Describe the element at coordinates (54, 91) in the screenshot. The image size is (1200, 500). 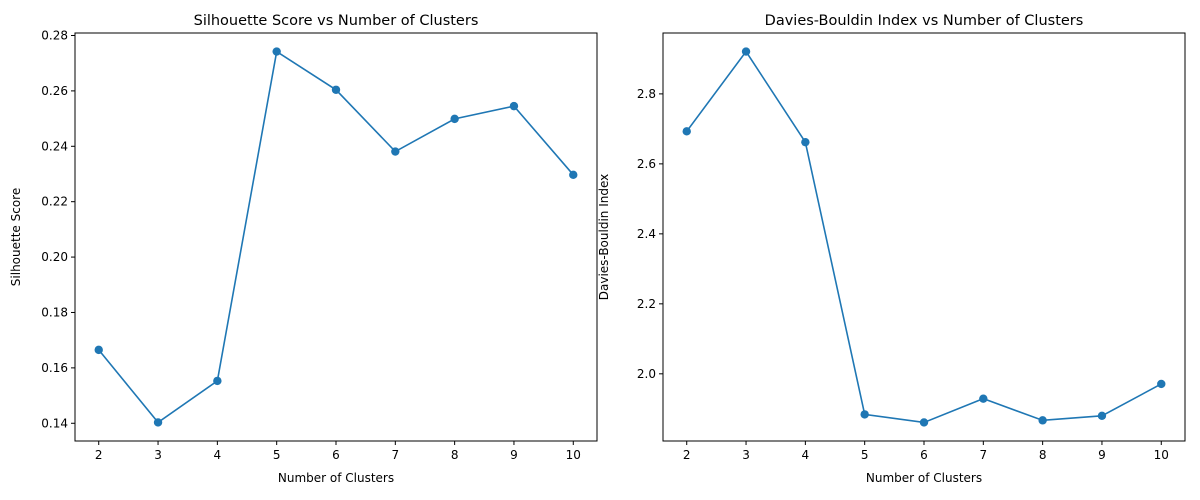
I see `y-tick-label: 0.26` at that location.